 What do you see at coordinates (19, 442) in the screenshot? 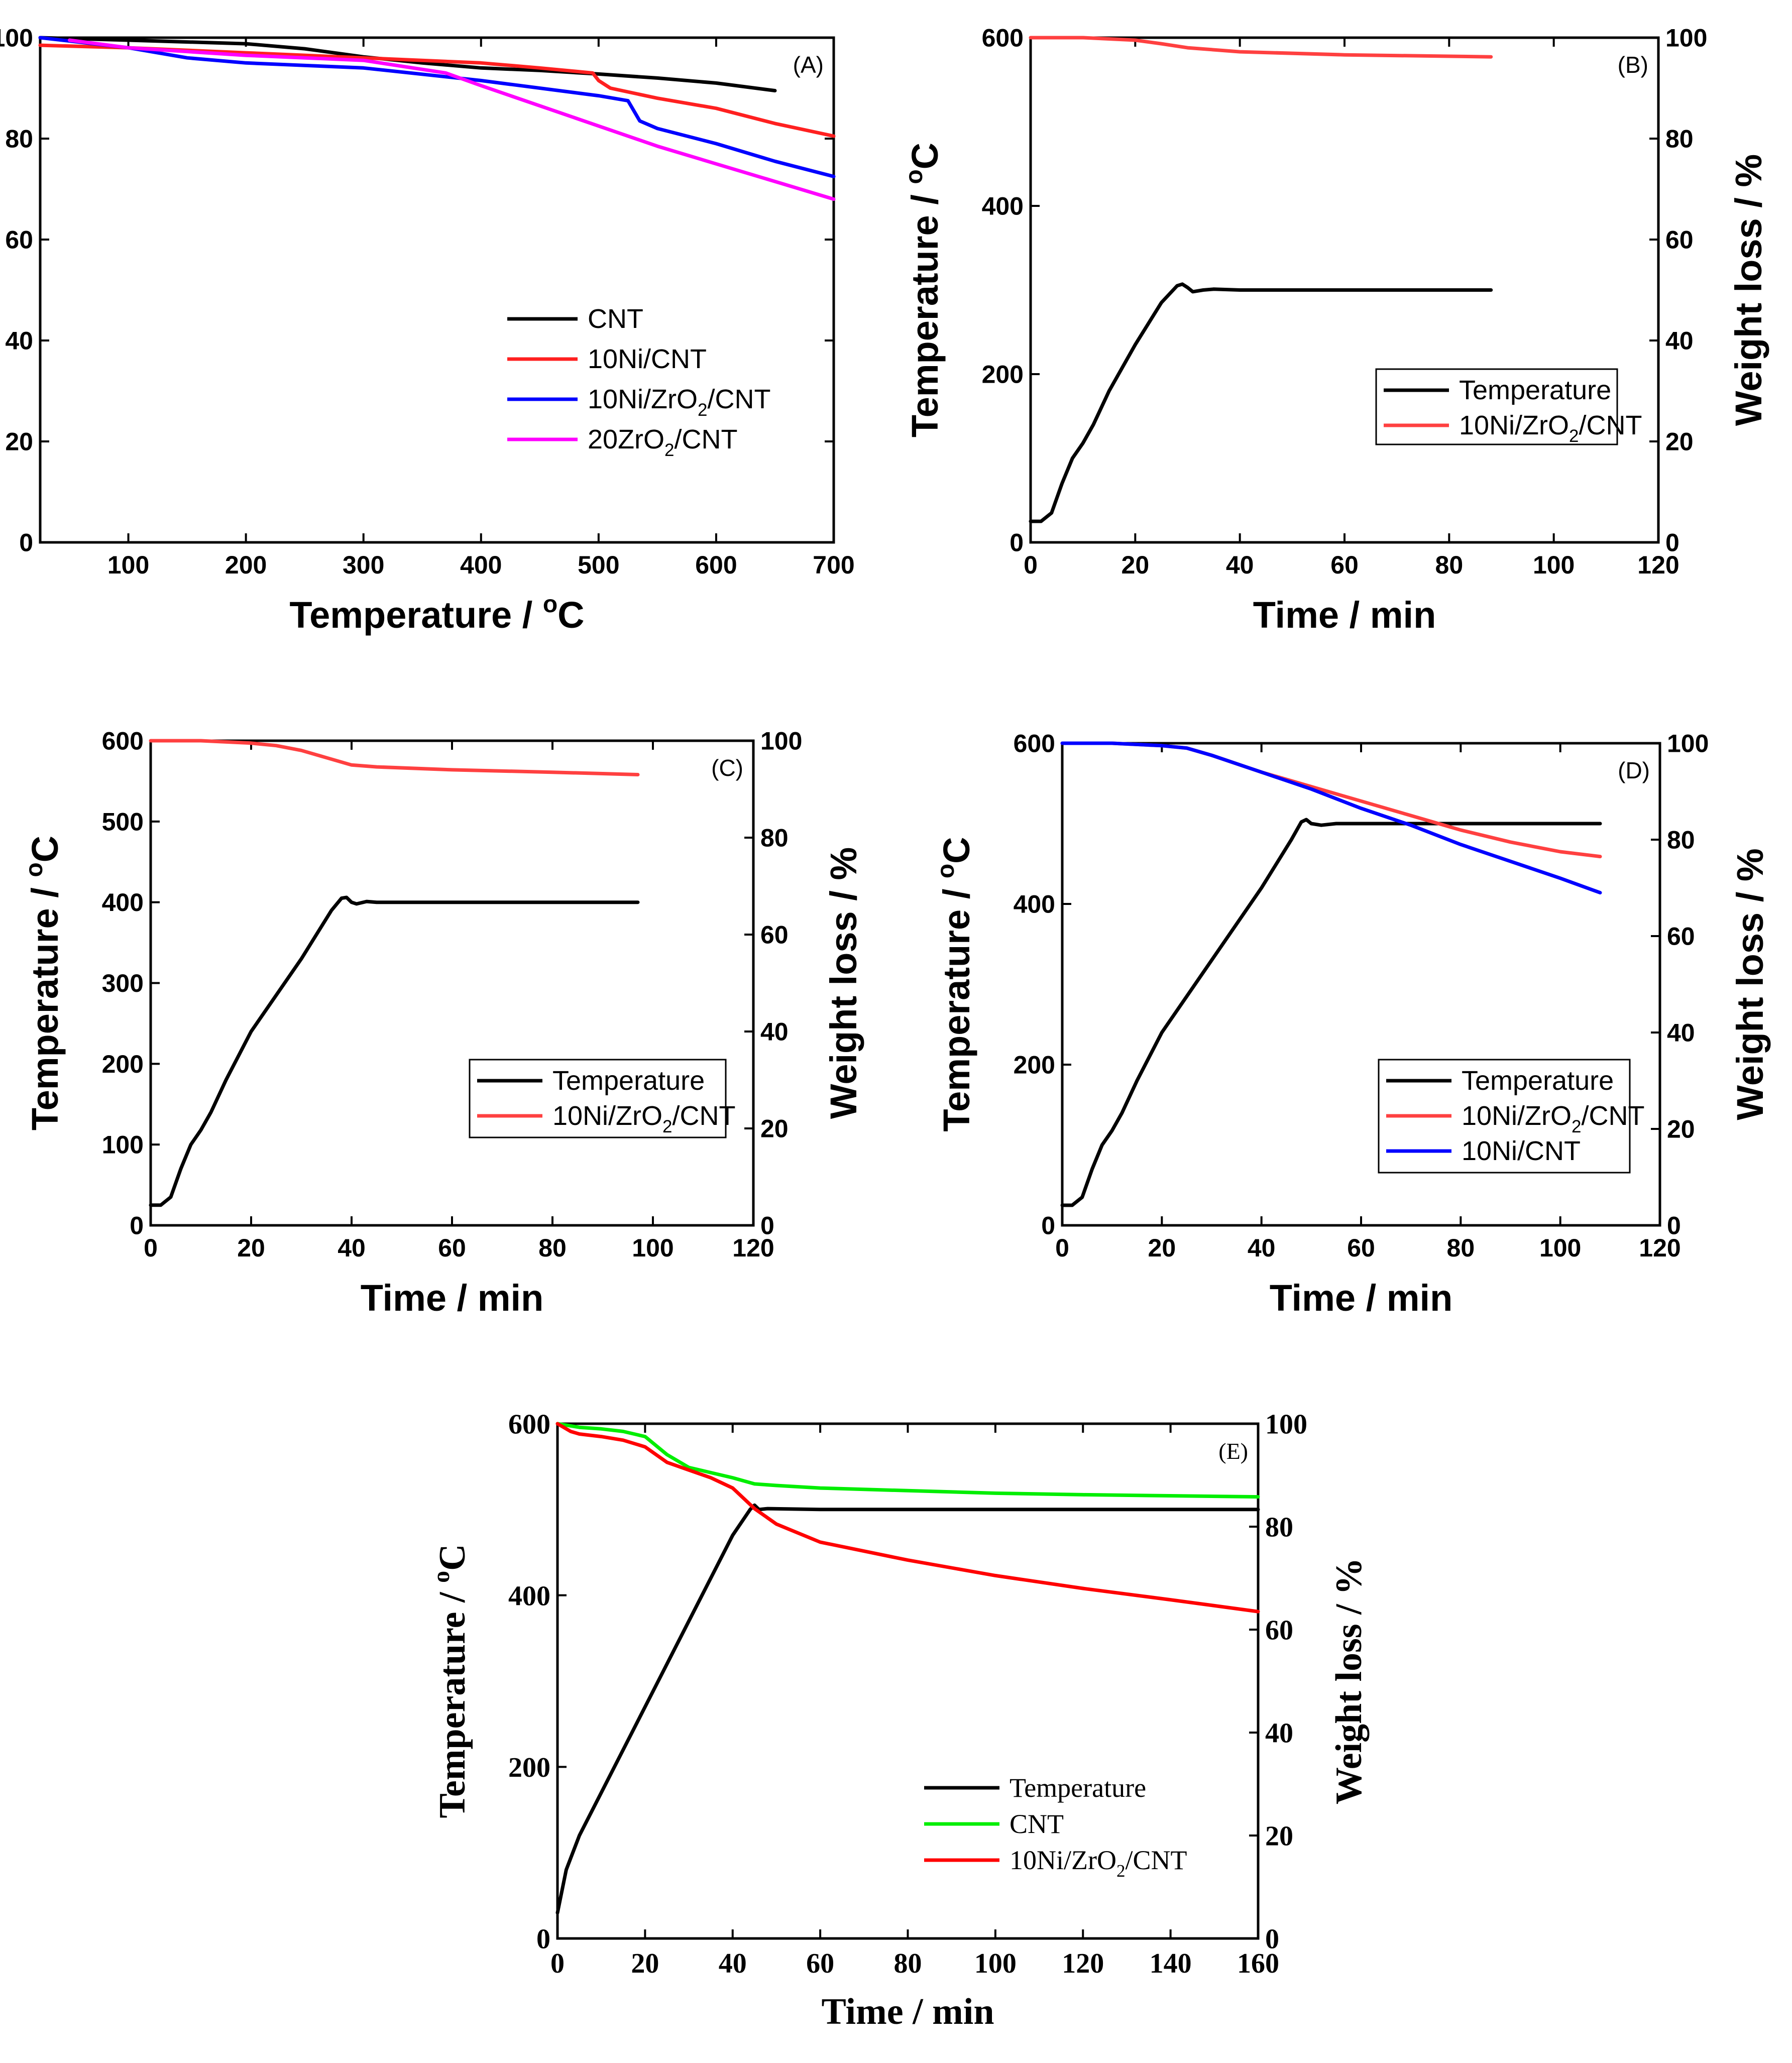
I see `y-tick-label: 20` at bounding box center [19, 442].